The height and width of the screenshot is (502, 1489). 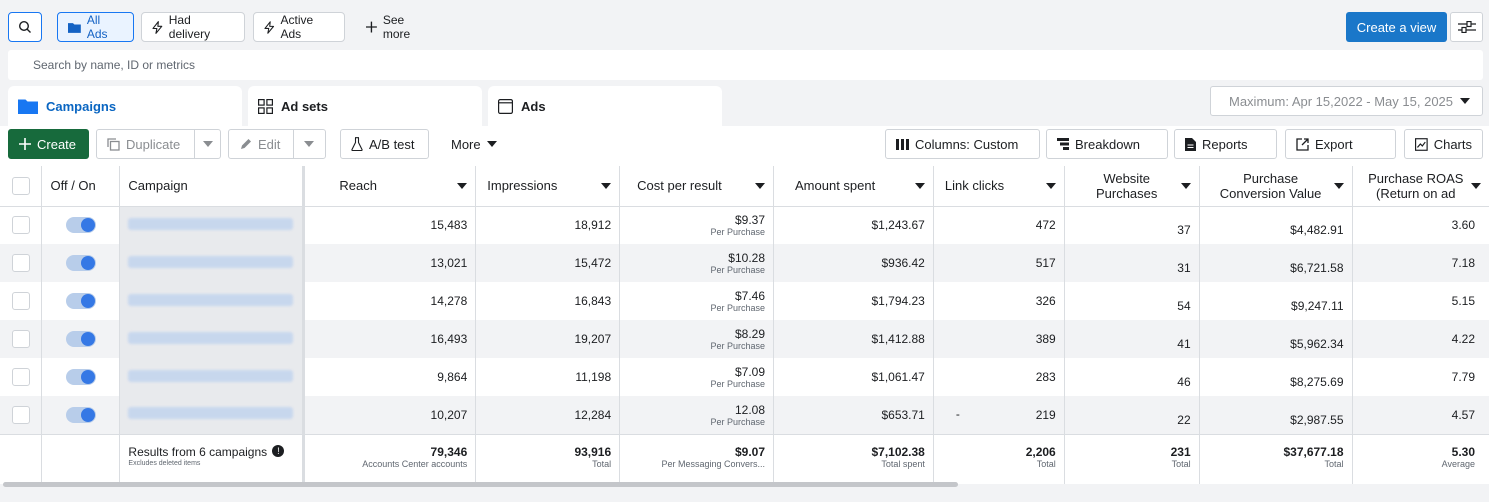 What do you see at coordinates (390, 301) in the screenshot?
I see `reach-cell: 14,278` at bounding box center [390, 301].